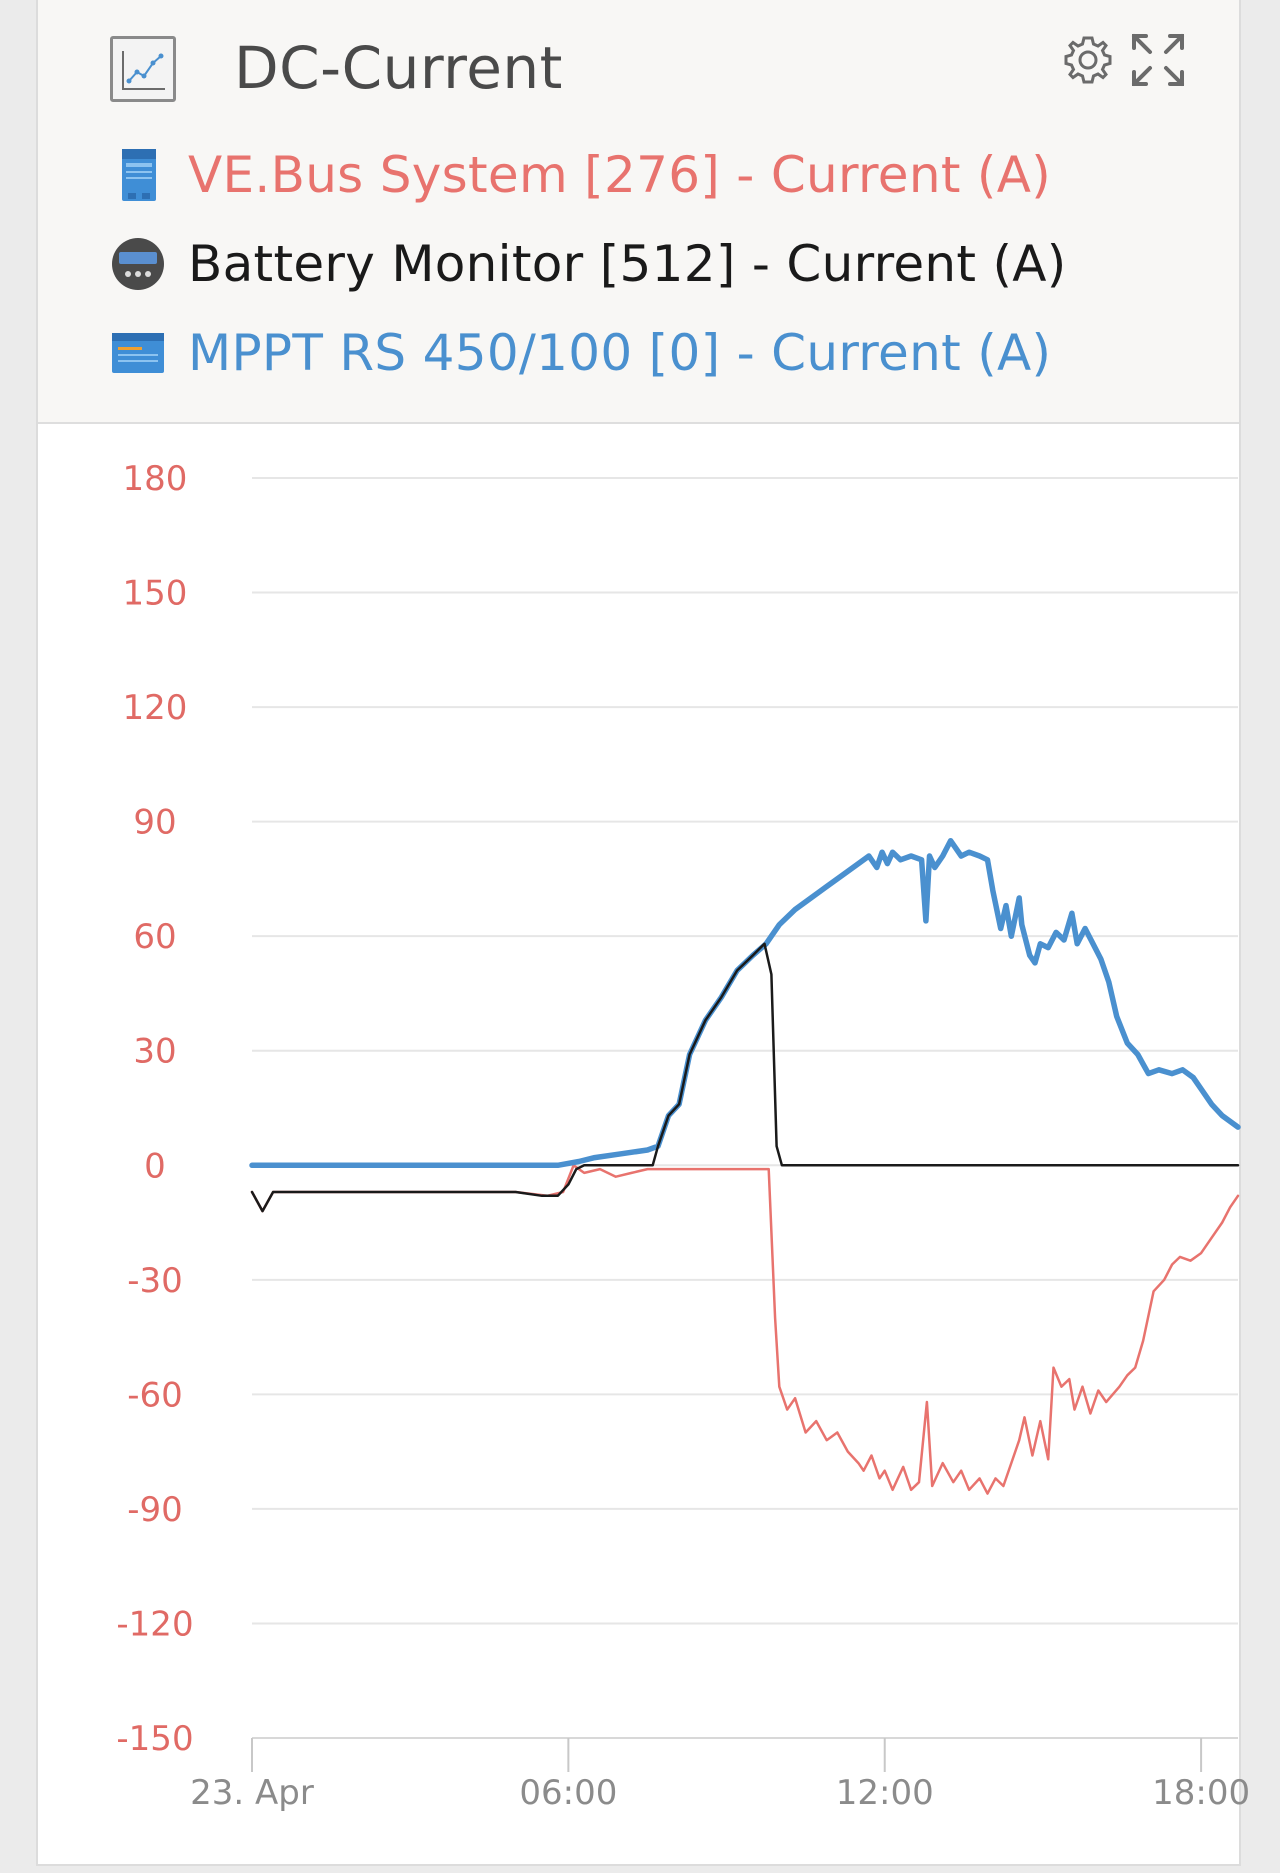 The width and height of the screenshot is (1280, 1873). What do you see at coordinates (627, 264) in the screenshot?
I see `legend-label-battery-monitor: Battery Monitor [512] - Current (A)` at bounding box center [627, 264].